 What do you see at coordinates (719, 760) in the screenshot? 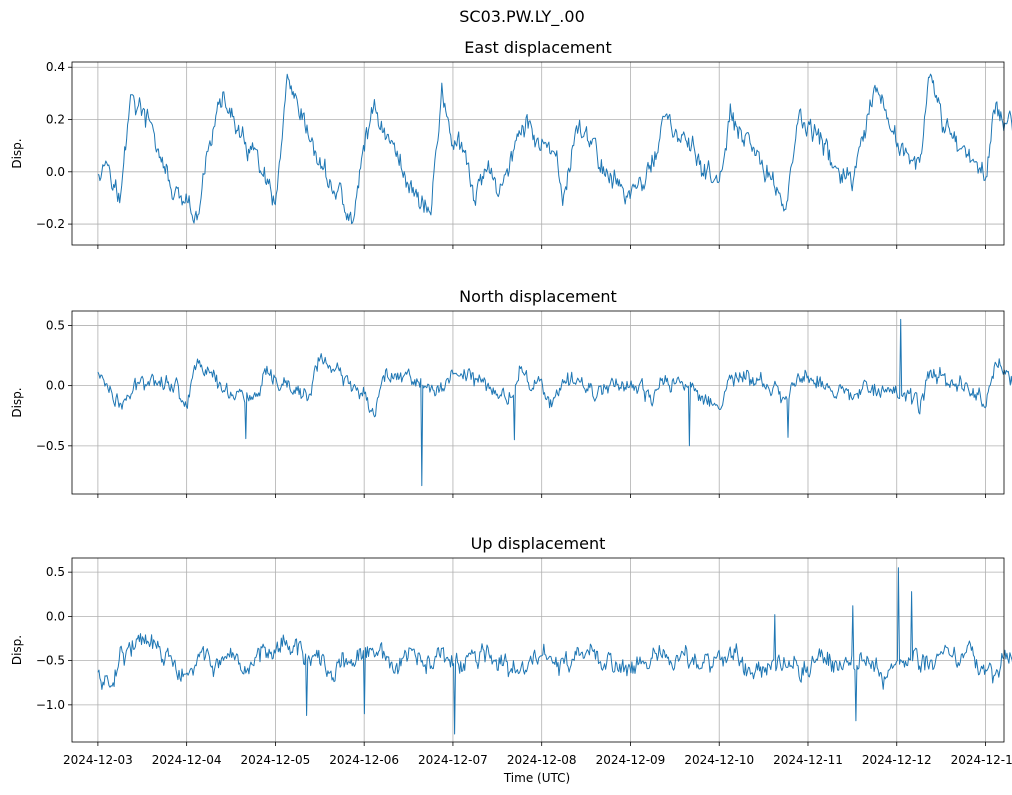
I see `x-tick-label: 2024-12-10` at bounding box center [719, 760].